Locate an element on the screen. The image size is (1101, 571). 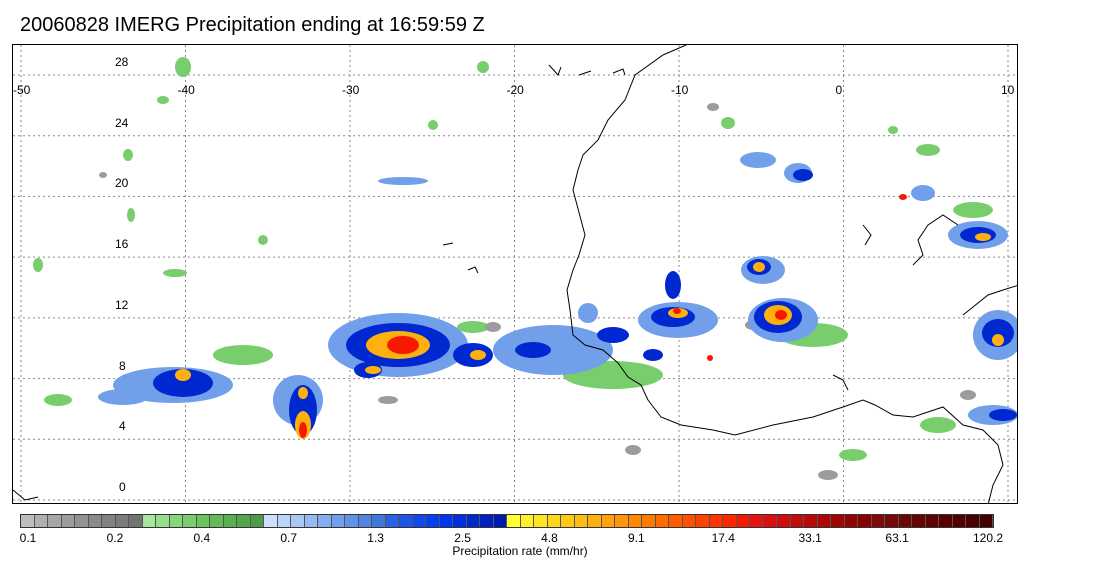
longitude-label: 0 is located at coordinates (839, 90).